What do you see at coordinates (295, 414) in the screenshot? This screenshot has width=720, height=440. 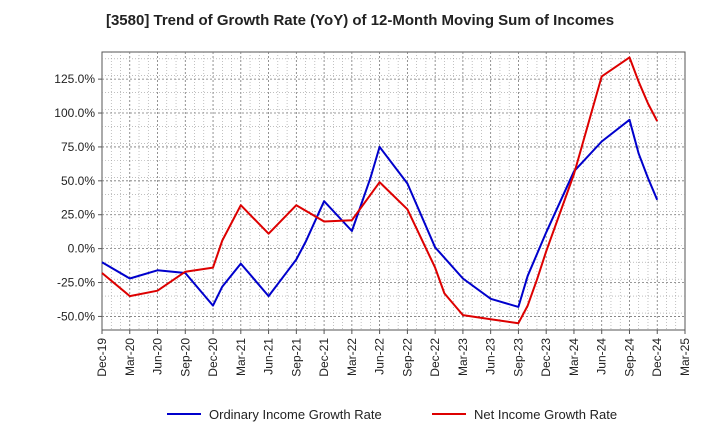 I see `legend-label: Ordinary Income Growth Rate` at bounding box center [295, 414].